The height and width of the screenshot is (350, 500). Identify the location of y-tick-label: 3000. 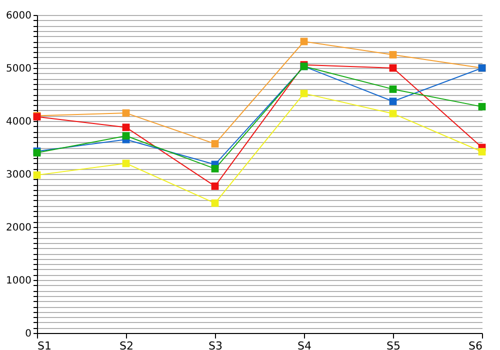
(19, 175).